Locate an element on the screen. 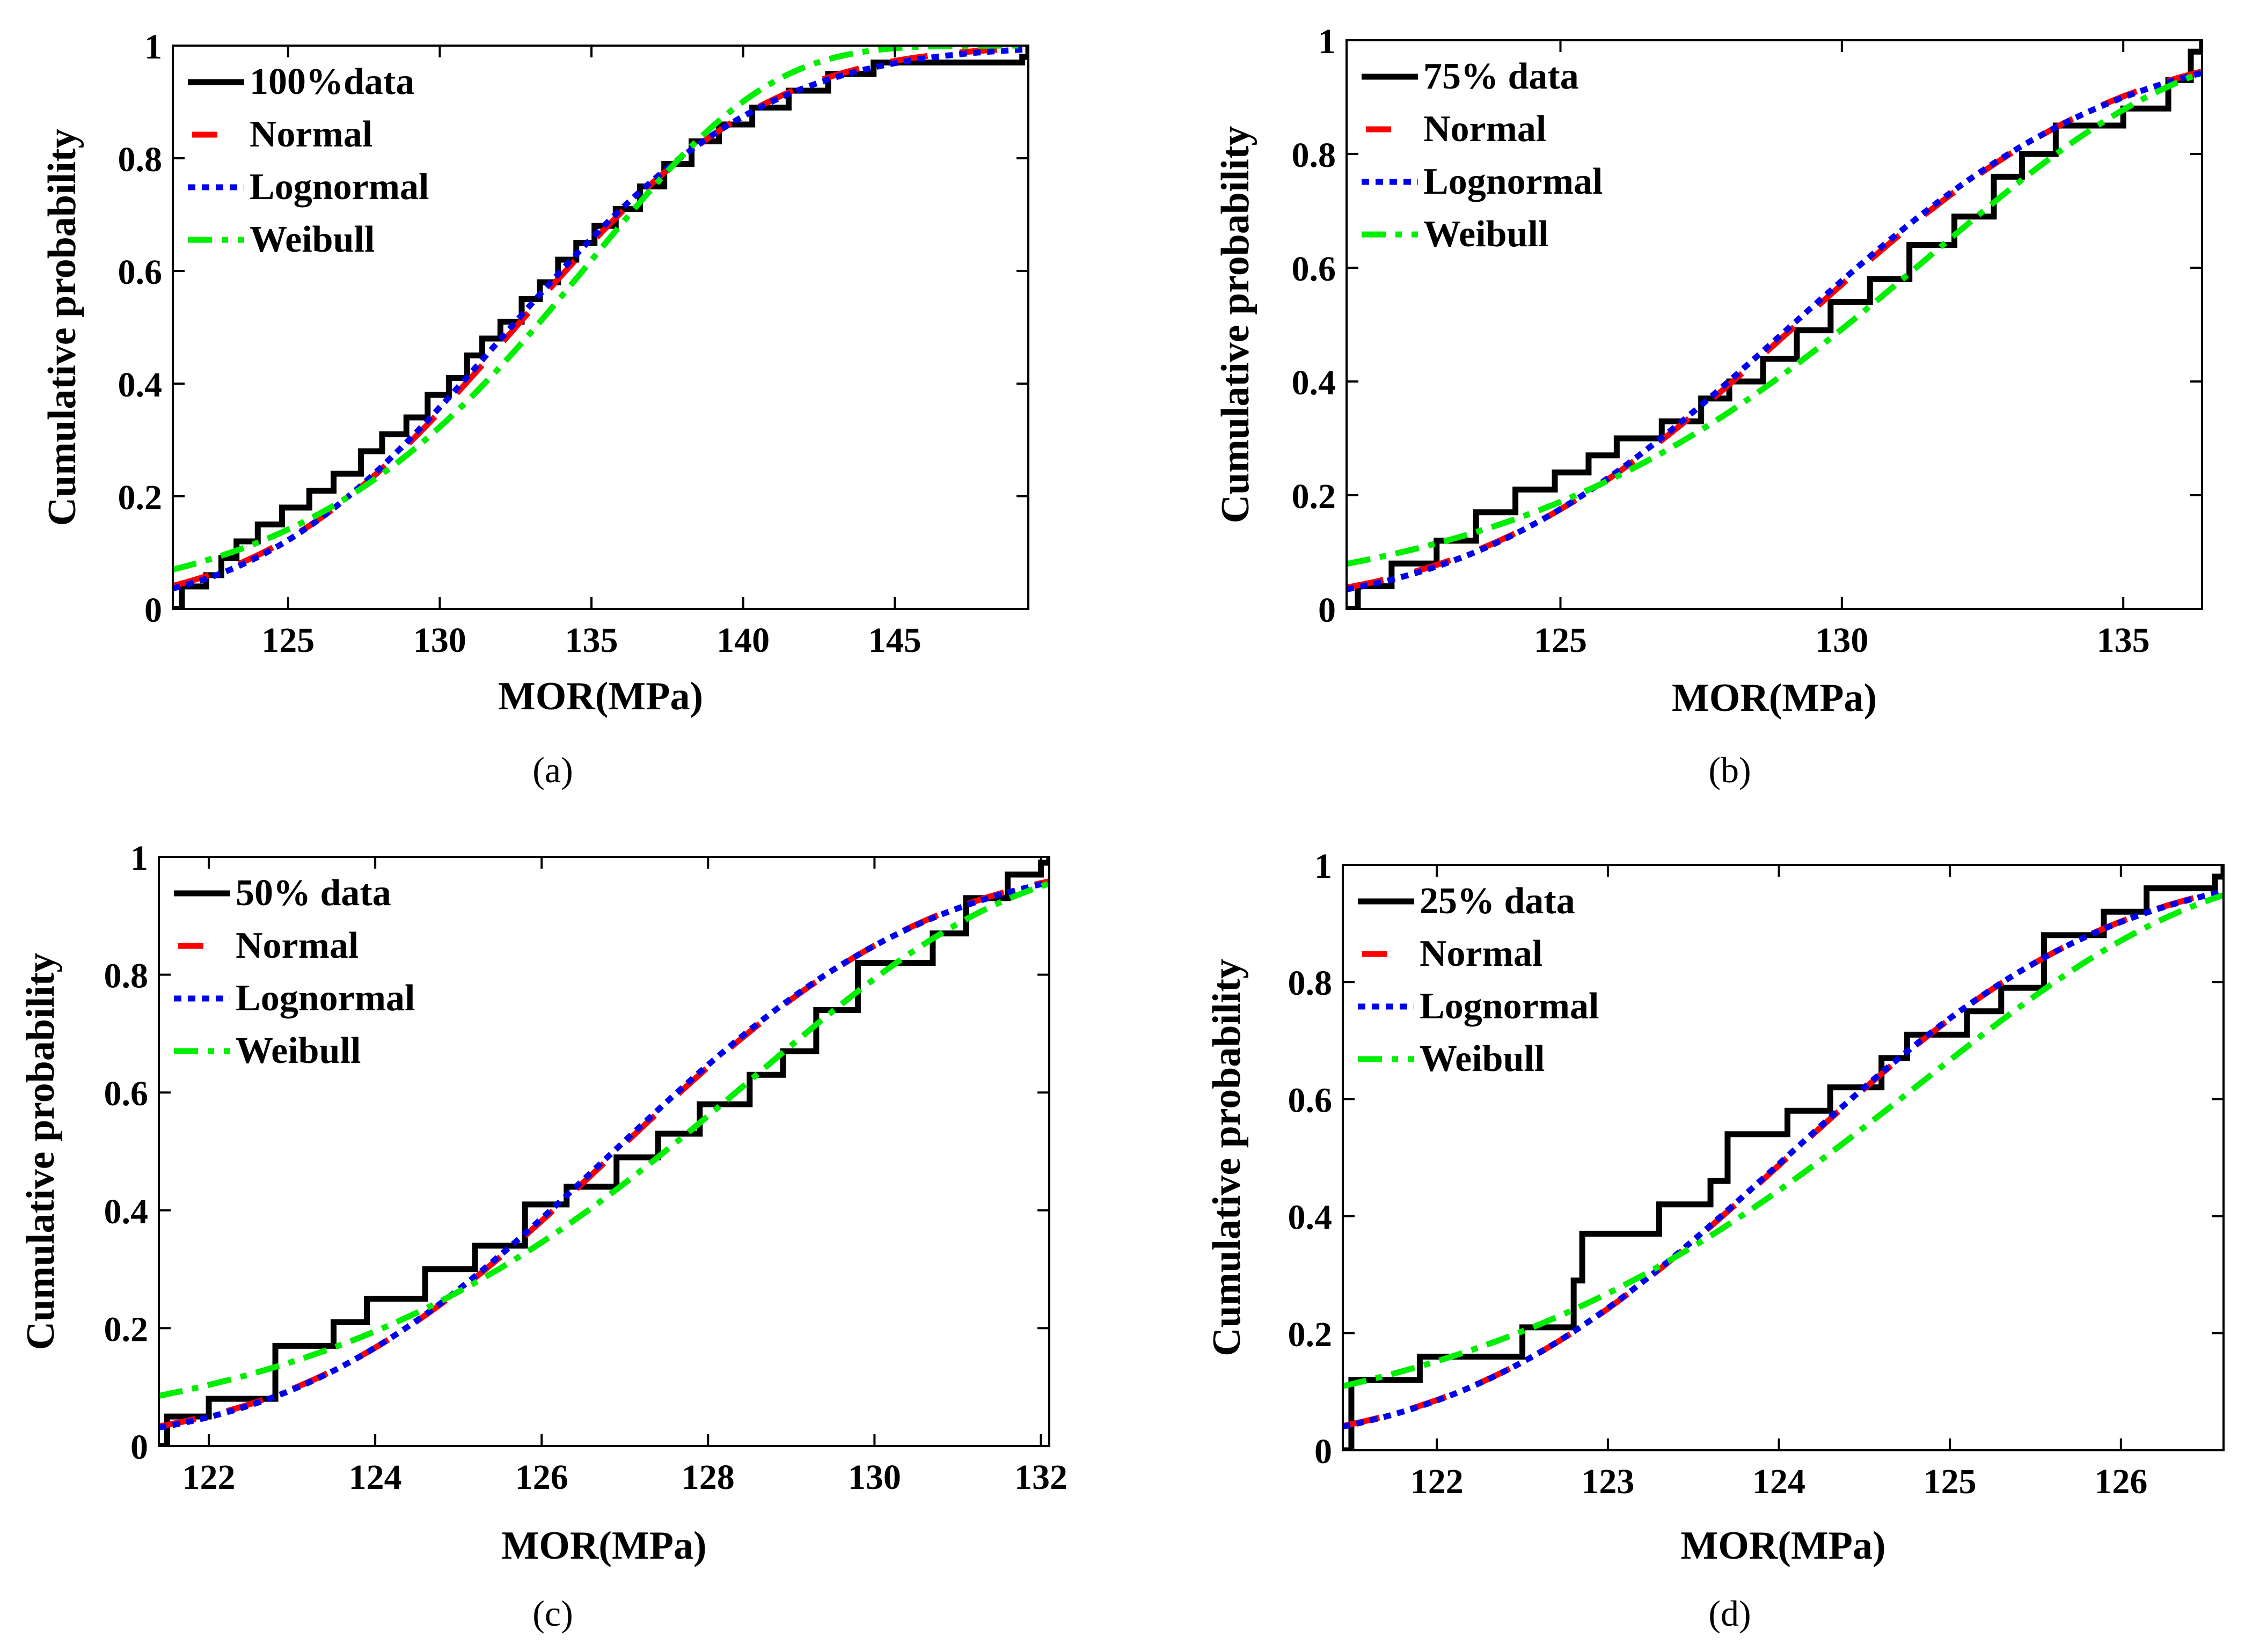 This screenshot has width=2245, height=1652. x-tick-label: 123 is located at coordinates (1607, 1481).